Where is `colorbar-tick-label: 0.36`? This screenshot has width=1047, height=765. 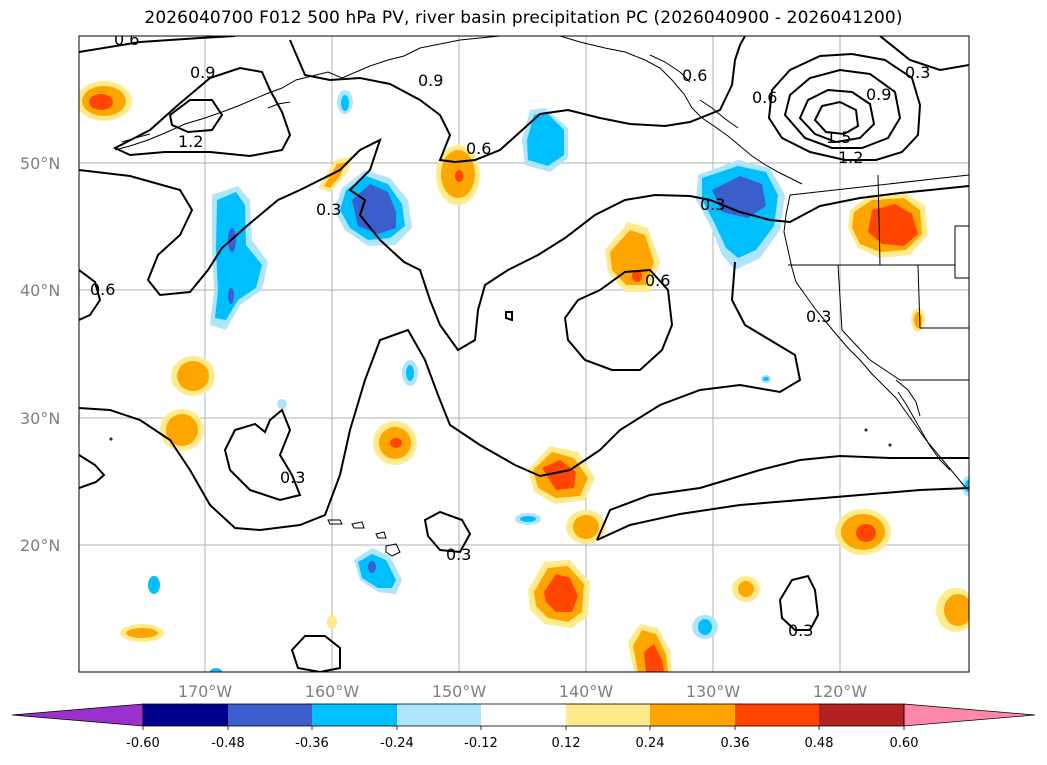 colorbar-tick-label: 0.36 is located at coordinates (735, 743).